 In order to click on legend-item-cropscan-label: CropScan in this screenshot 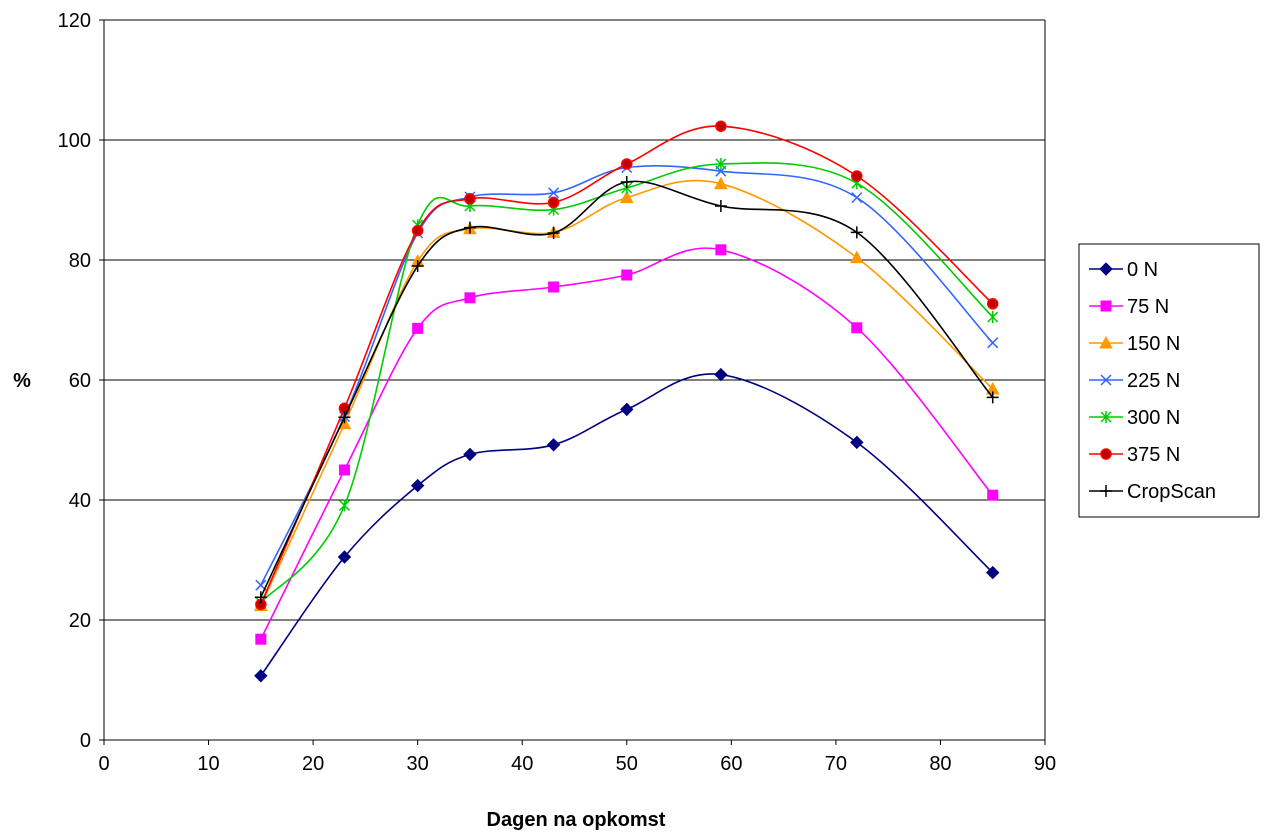, I will do `click(1171, 492)`.